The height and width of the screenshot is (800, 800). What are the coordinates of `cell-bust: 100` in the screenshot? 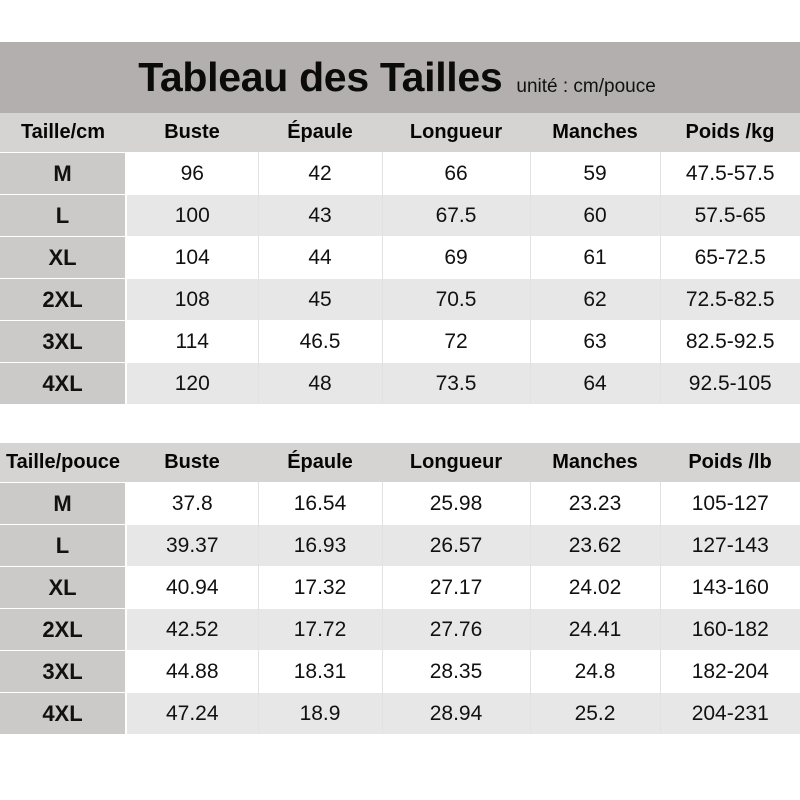 It's located at (192, 215).